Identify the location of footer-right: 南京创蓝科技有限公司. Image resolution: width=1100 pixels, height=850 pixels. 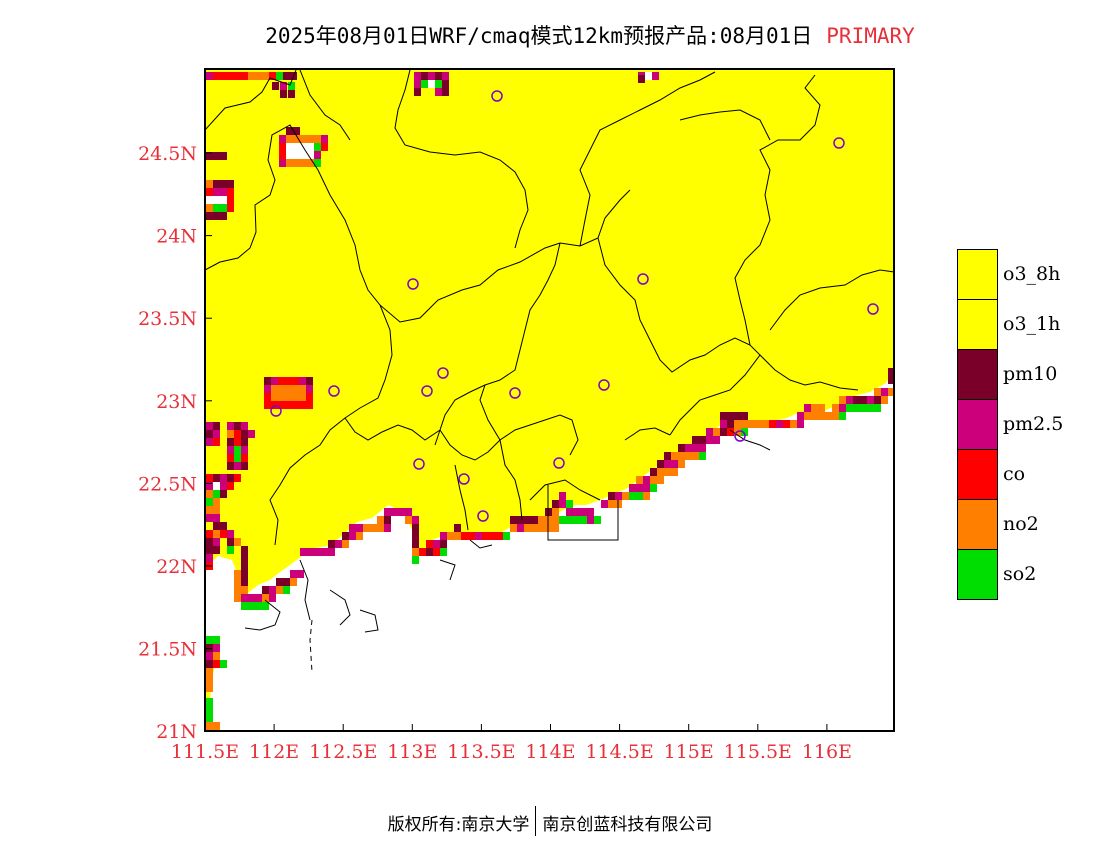
(627, 825).